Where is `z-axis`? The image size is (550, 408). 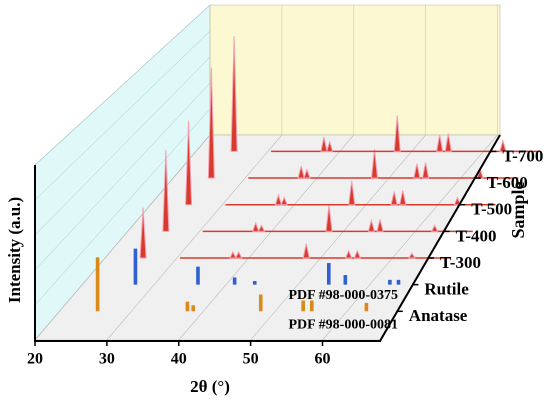 z-axis is located at coordinates (440, 238).